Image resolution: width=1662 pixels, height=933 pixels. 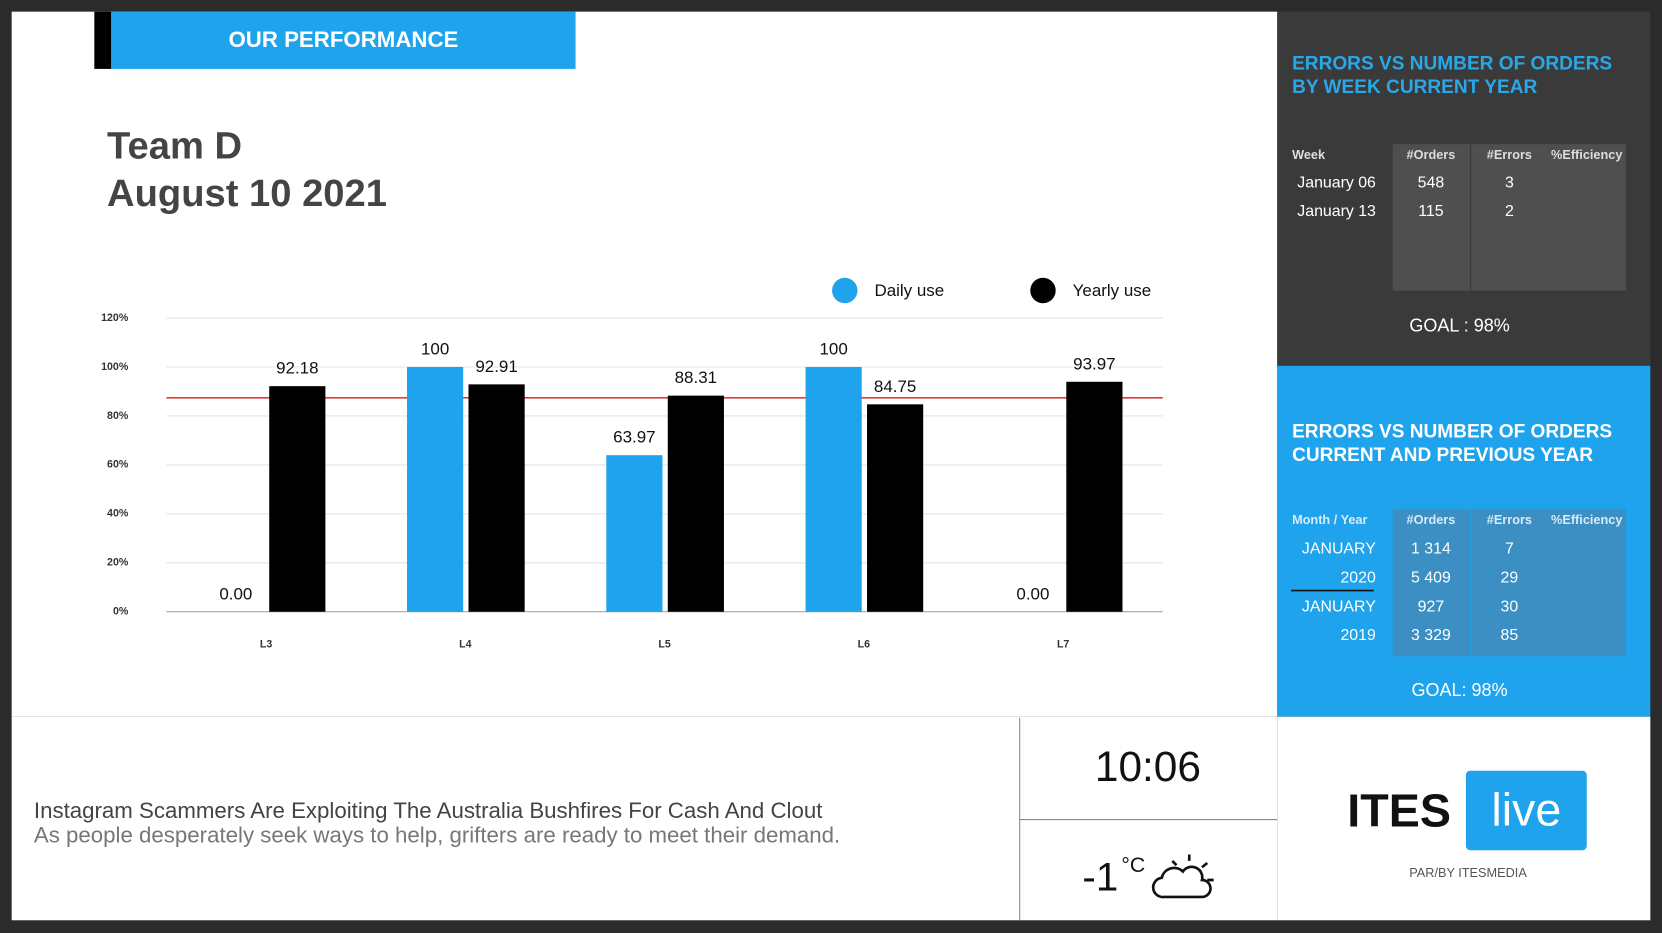 I want to click on cell: 927, so click(x=1431, y=606).